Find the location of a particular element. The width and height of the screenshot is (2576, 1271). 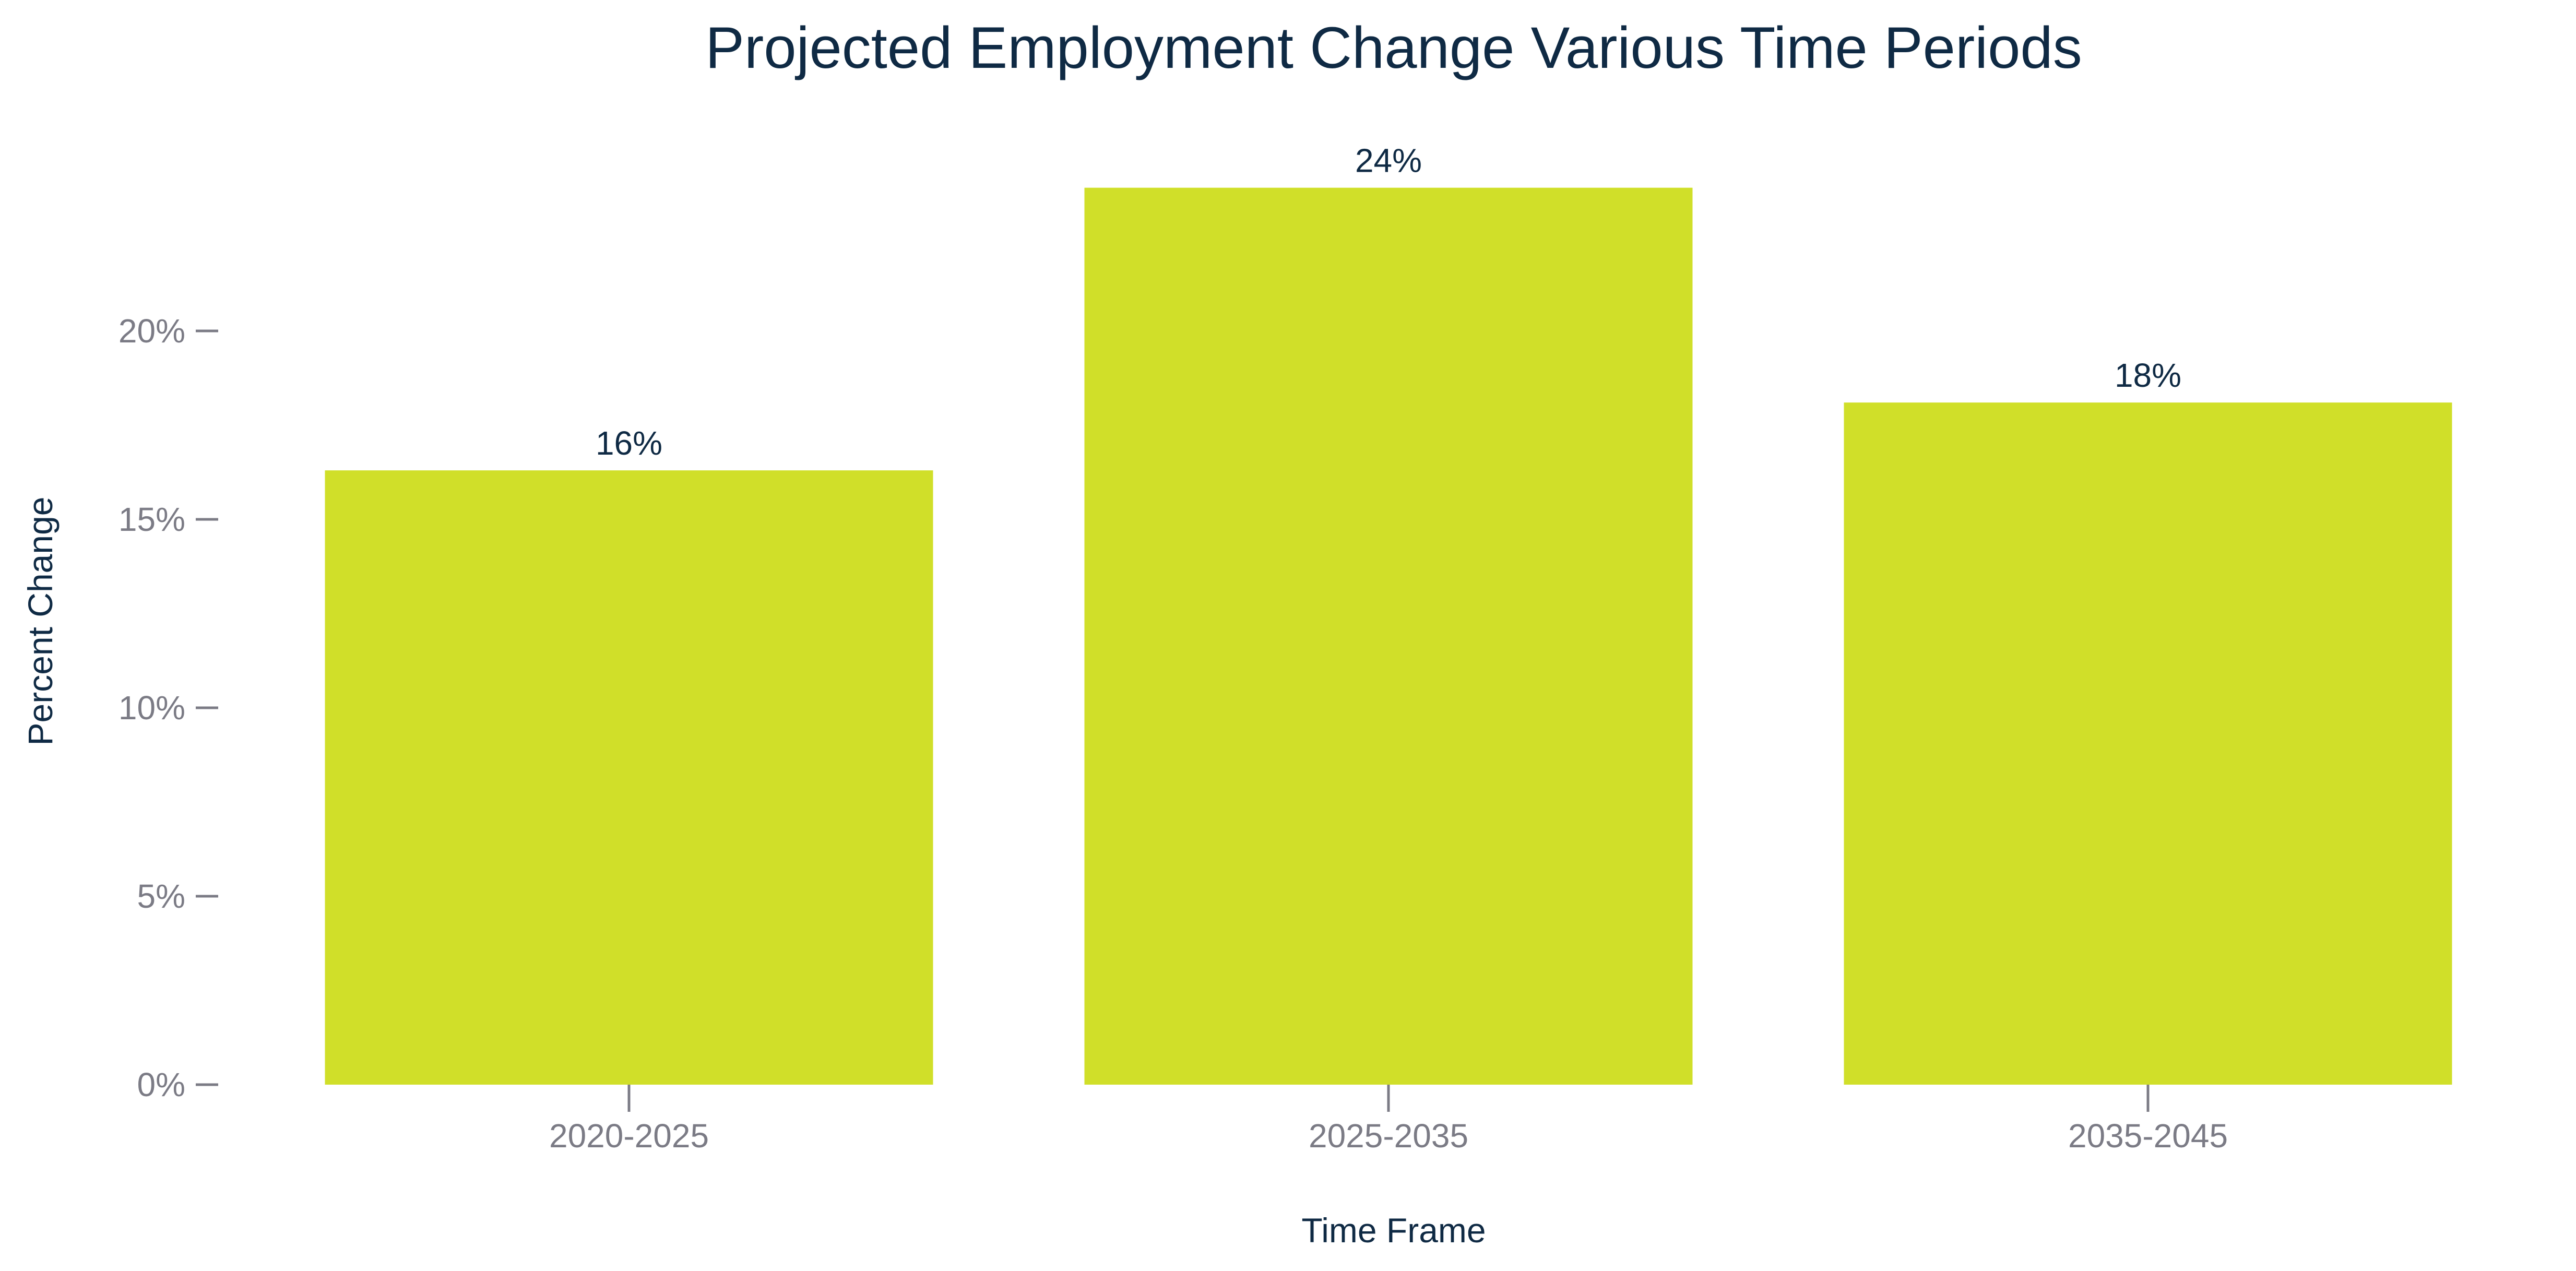

x-tick-label-2020-2025: 2020-2025 is located at coordinates (629, 1136).